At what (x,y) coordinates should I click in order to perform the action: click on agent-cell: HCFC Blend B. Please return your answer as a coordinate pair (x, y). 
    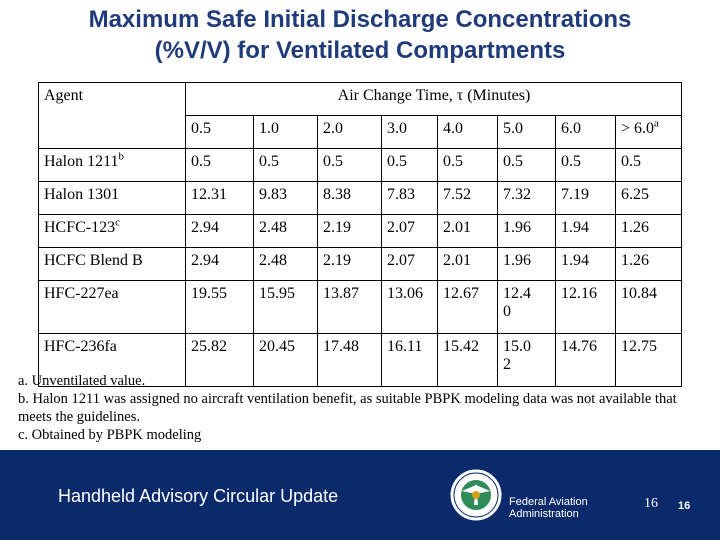
    Looking at the image, I should click on (112, 264).